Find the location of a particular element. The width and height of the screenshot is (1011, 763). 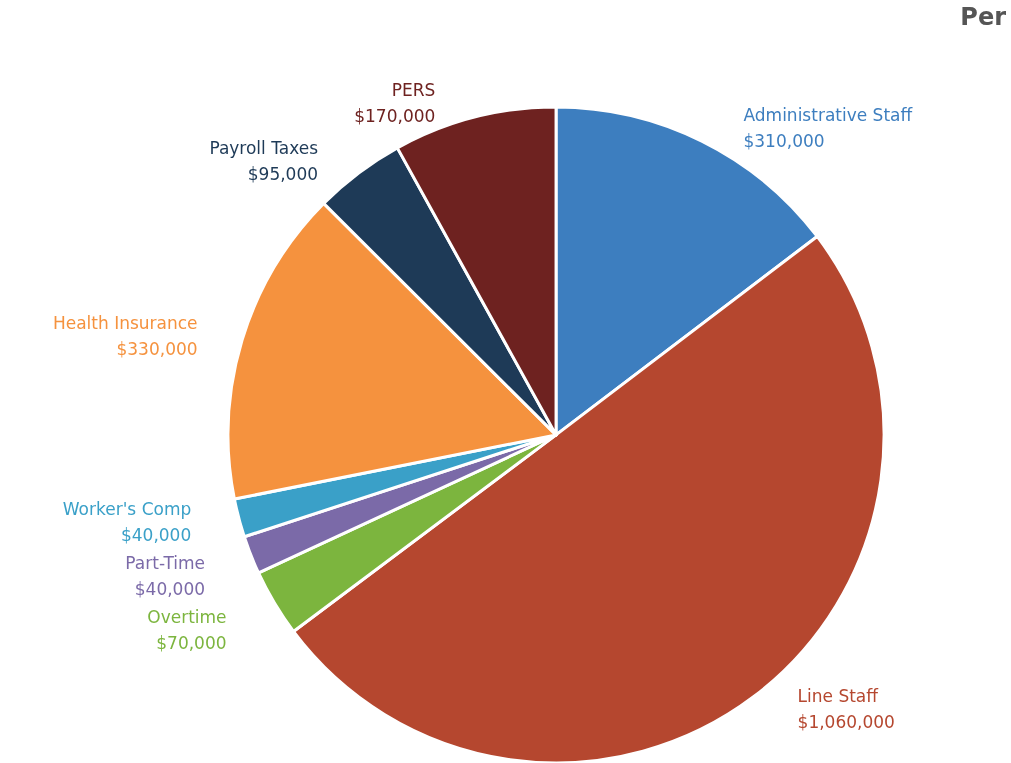

data-label: $1,060,000 is located at coordinates (846, 721).